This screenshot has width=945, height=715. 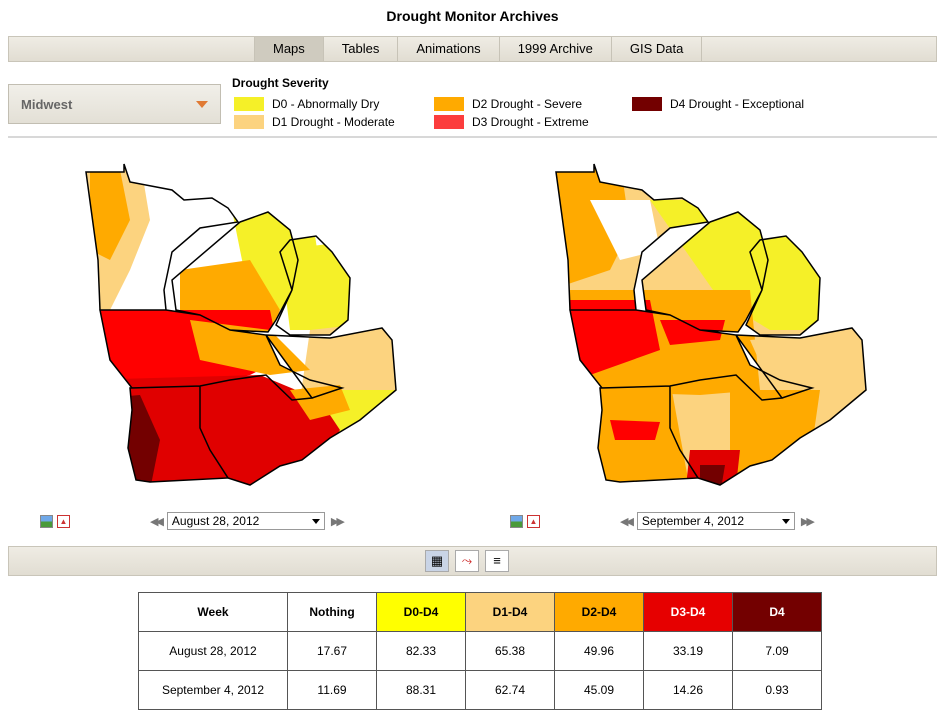 What do you see at coordinates (213, 651) in the screenshot?
I see `table-cell: August 28, 2012` at bounding box center [213, 651].